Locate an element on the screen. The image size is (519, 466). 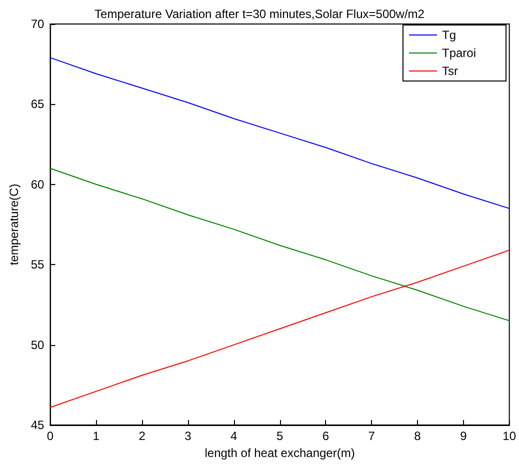
y-tick-label: 55 is located at coordinates (37, 265).